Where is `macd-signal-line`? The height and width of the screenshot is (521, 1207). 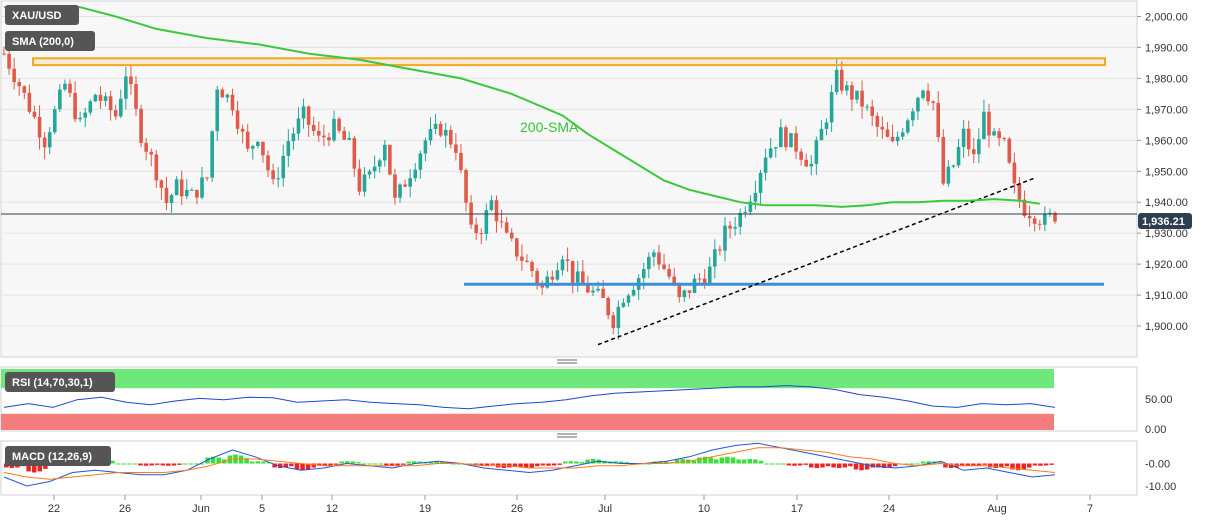 macd-signal-line is located at coordinates (529, 463).